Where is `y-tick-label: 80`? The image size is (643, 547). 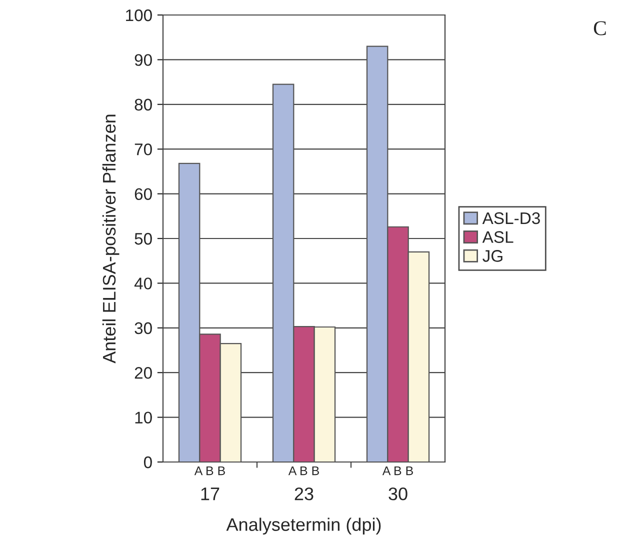 y-tick-label: 80 is located at coordinates (143, 104).